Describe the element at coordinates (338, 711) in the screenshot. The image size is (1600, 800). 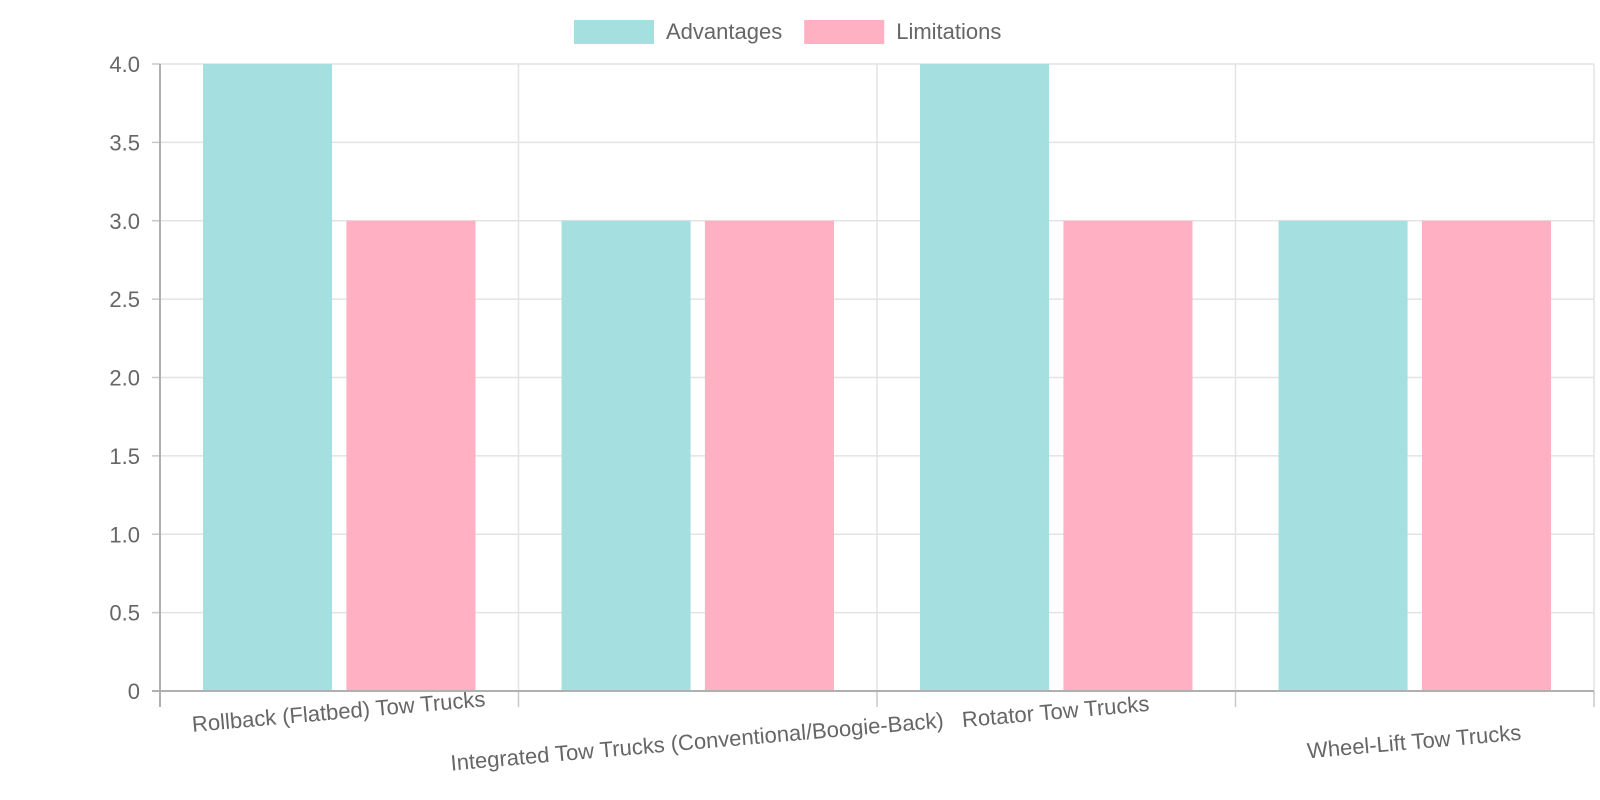
I see `x-category-label: Rollback (Flatbed) Tow Trucks` at that location.